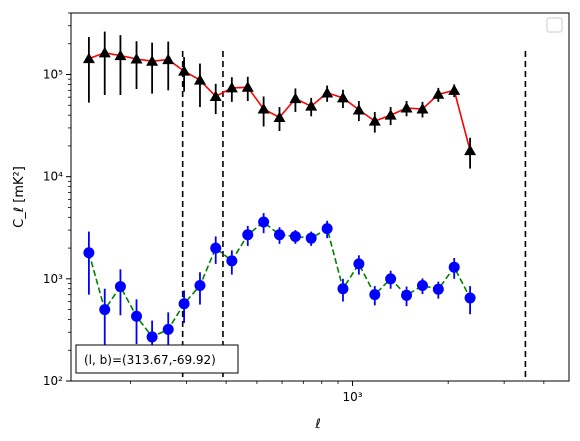 This screenshot has height=441, width=580. What do you see at coordinates (317, 424) in the screenshot?
I see `x-axis-label: ℓ` at bounding box center [317, 424].